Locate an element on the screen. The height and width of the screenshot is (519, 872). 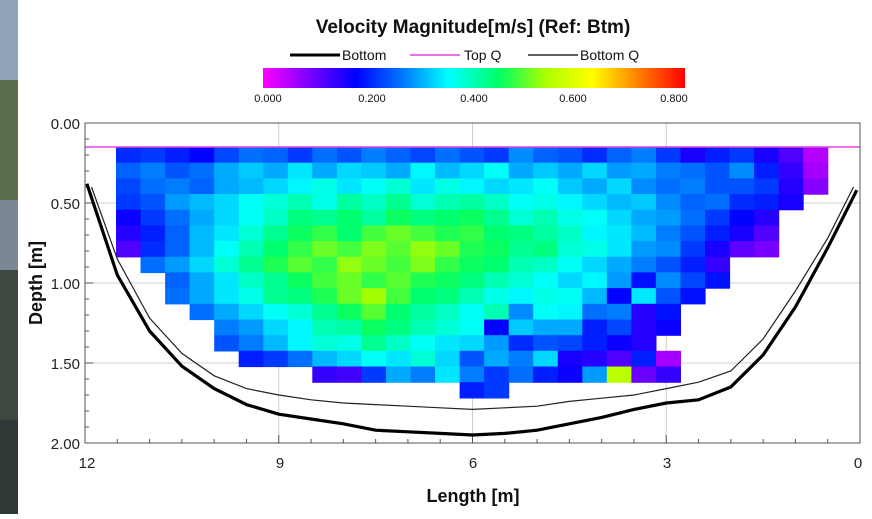
x-axis: 12 9 6 3 0 is located at coordinates (471, 463).